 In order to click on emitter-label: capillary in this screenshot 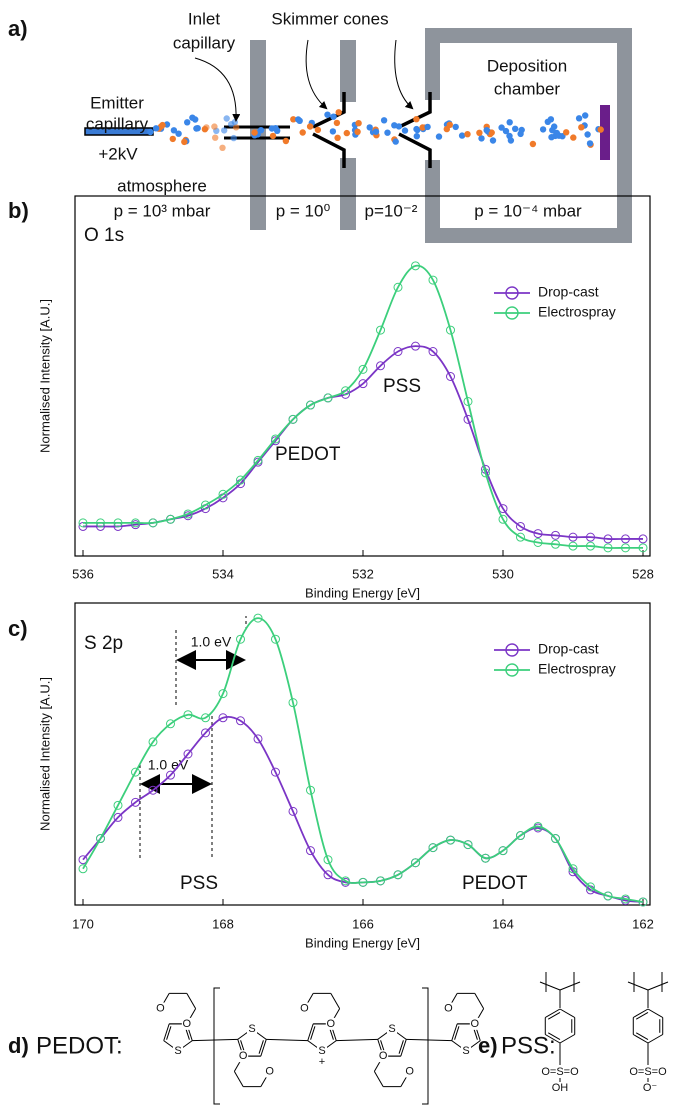, I will do `click(117, 123)`.